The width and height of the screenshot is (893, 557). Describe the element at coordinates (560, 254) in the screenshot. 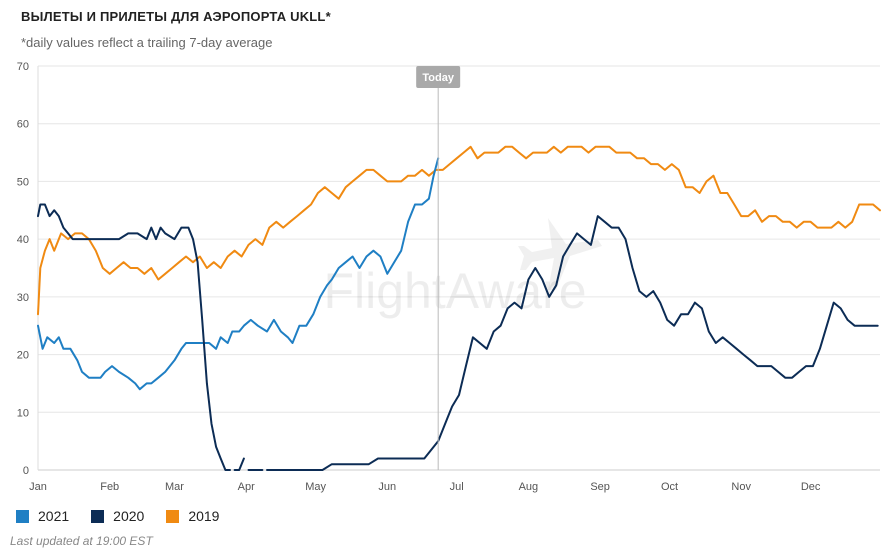

I see `airplane-watermark-icon` at that location.